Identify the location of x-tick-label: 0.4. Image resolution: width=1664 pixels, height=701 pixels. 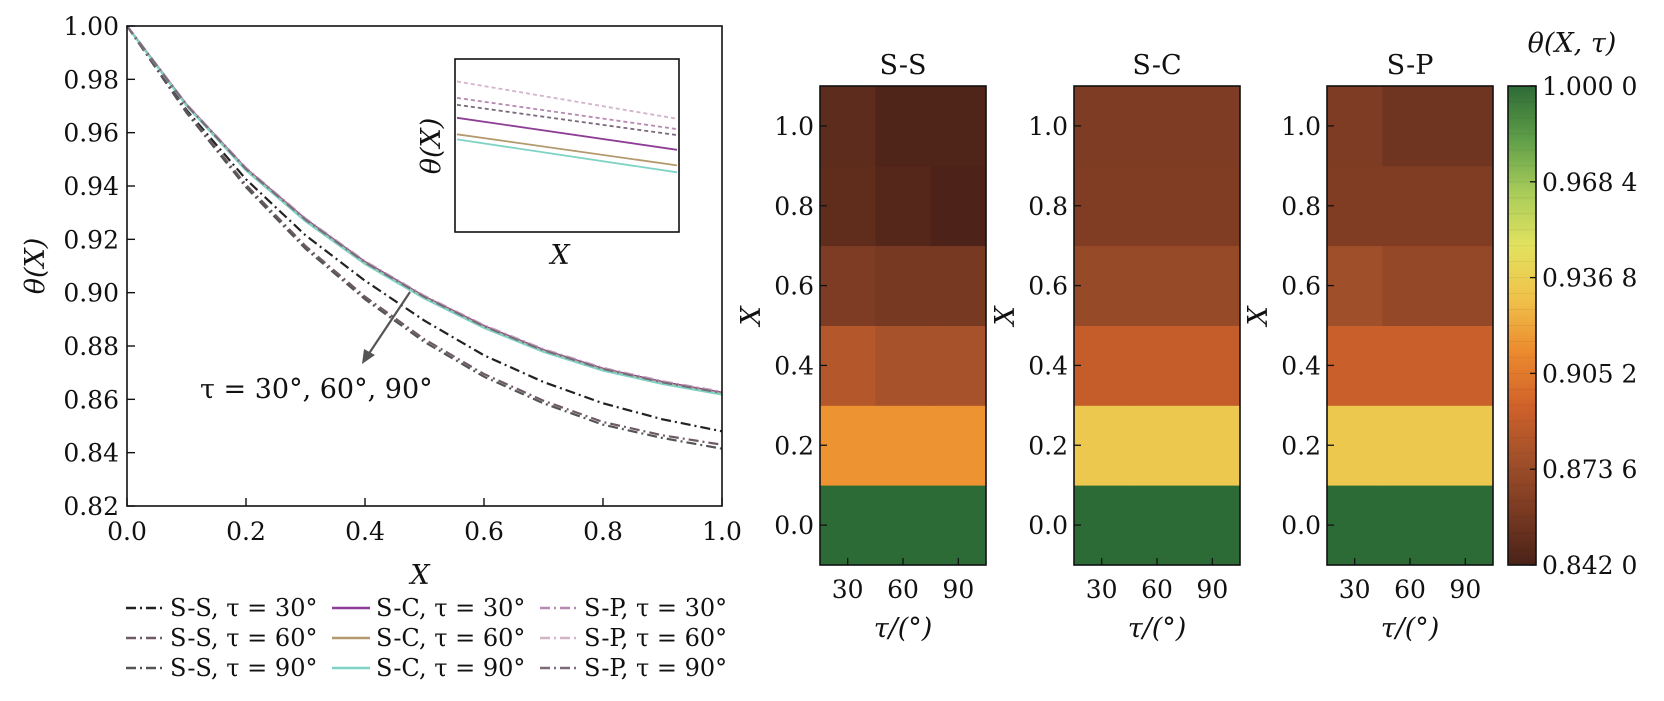
(365, 531).